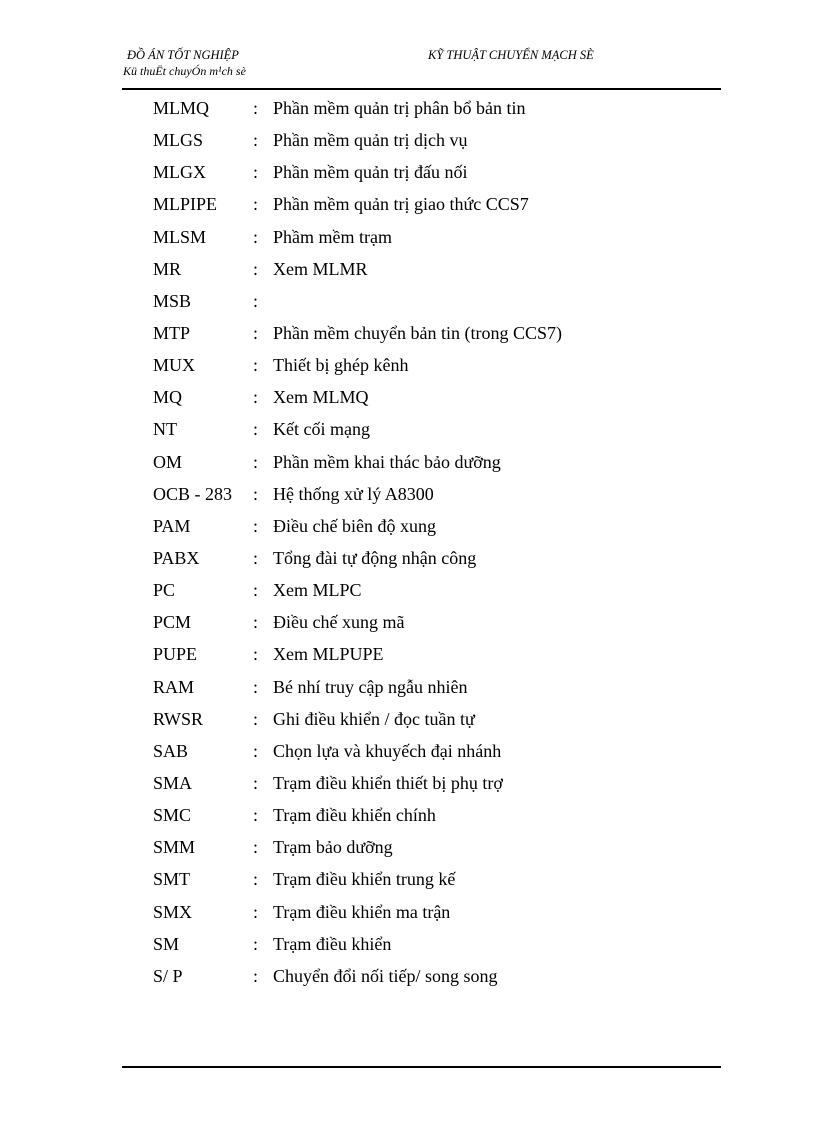 The height and width of the screenshot is (1123, 816). What do you see at coordinates (171, 750) in the screenshot?
I see `abbreviation: SAB` at bounding box center [171, 750].